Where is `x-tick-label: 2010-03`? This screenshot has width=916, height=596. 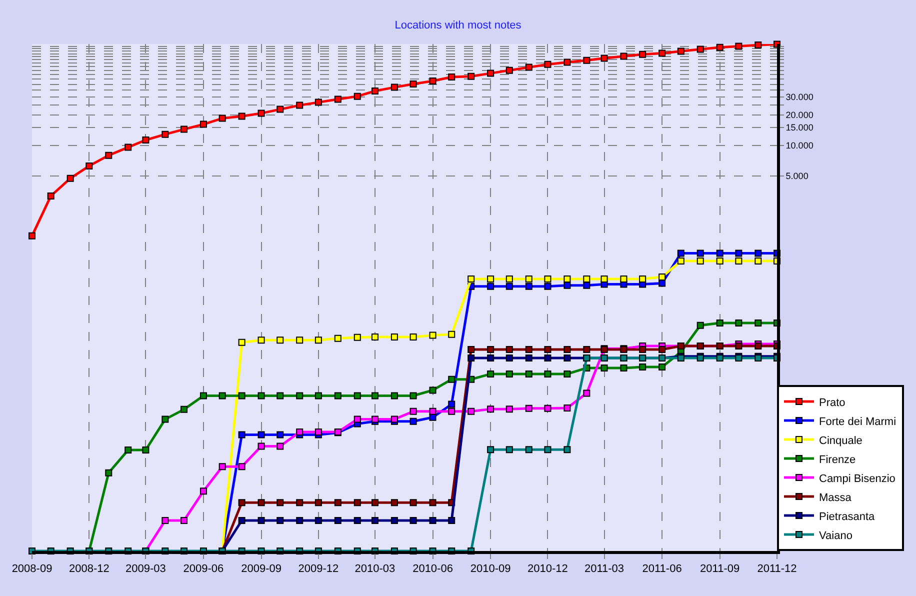 x-tick-label: 2010-03 is located at coordinates (375, 569).